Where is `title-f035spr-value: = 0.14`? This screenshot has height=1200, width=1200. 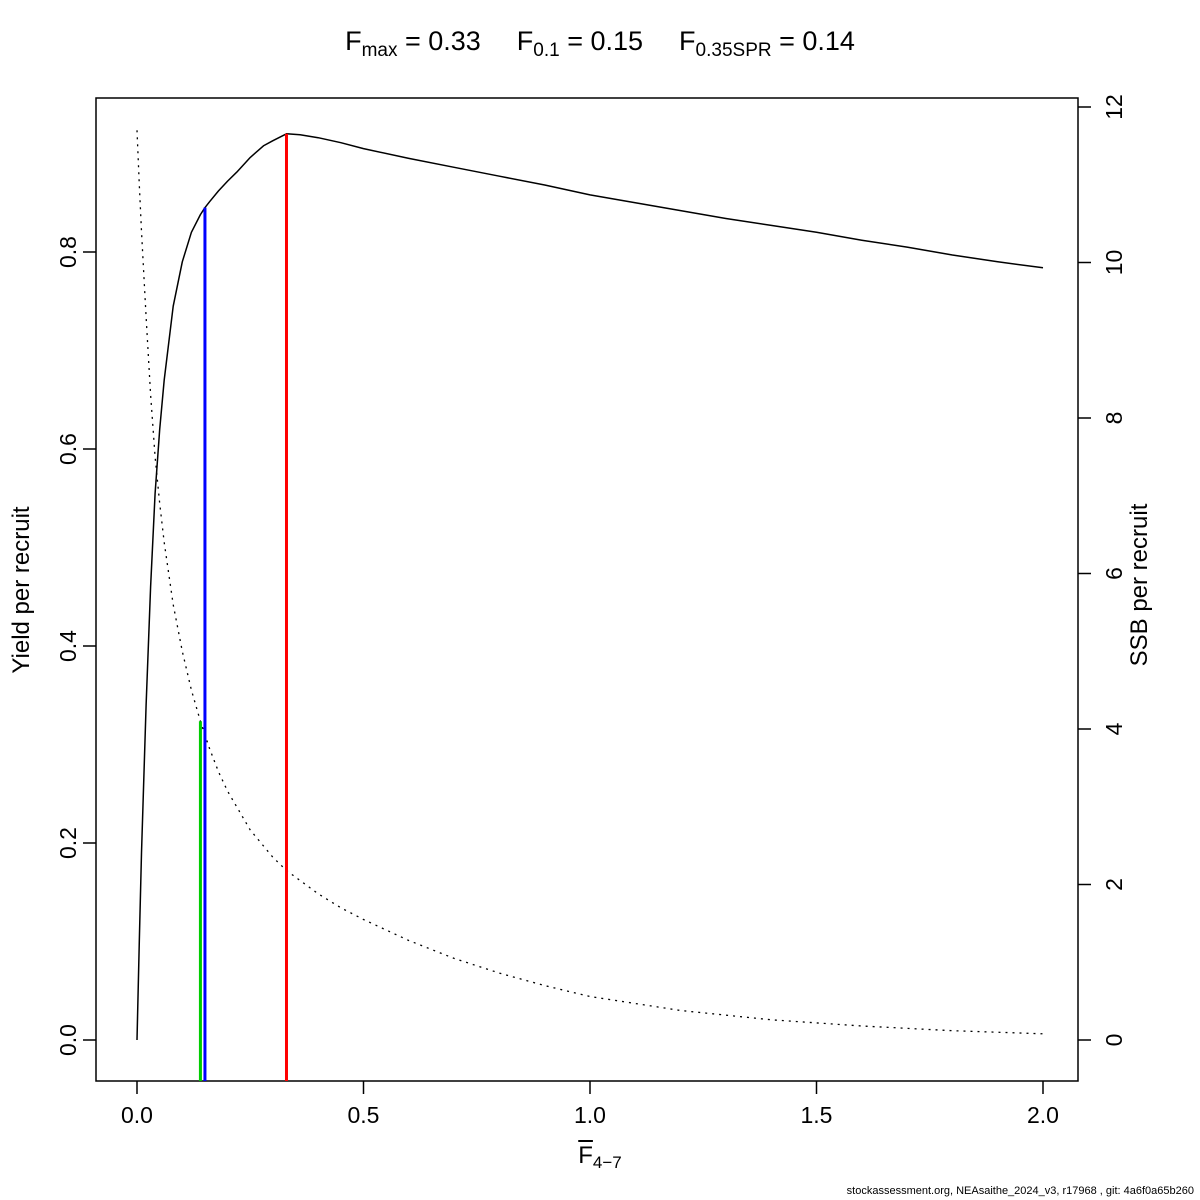 title-f035spr-value: = 0.14 is located at coordinates (813, 41).